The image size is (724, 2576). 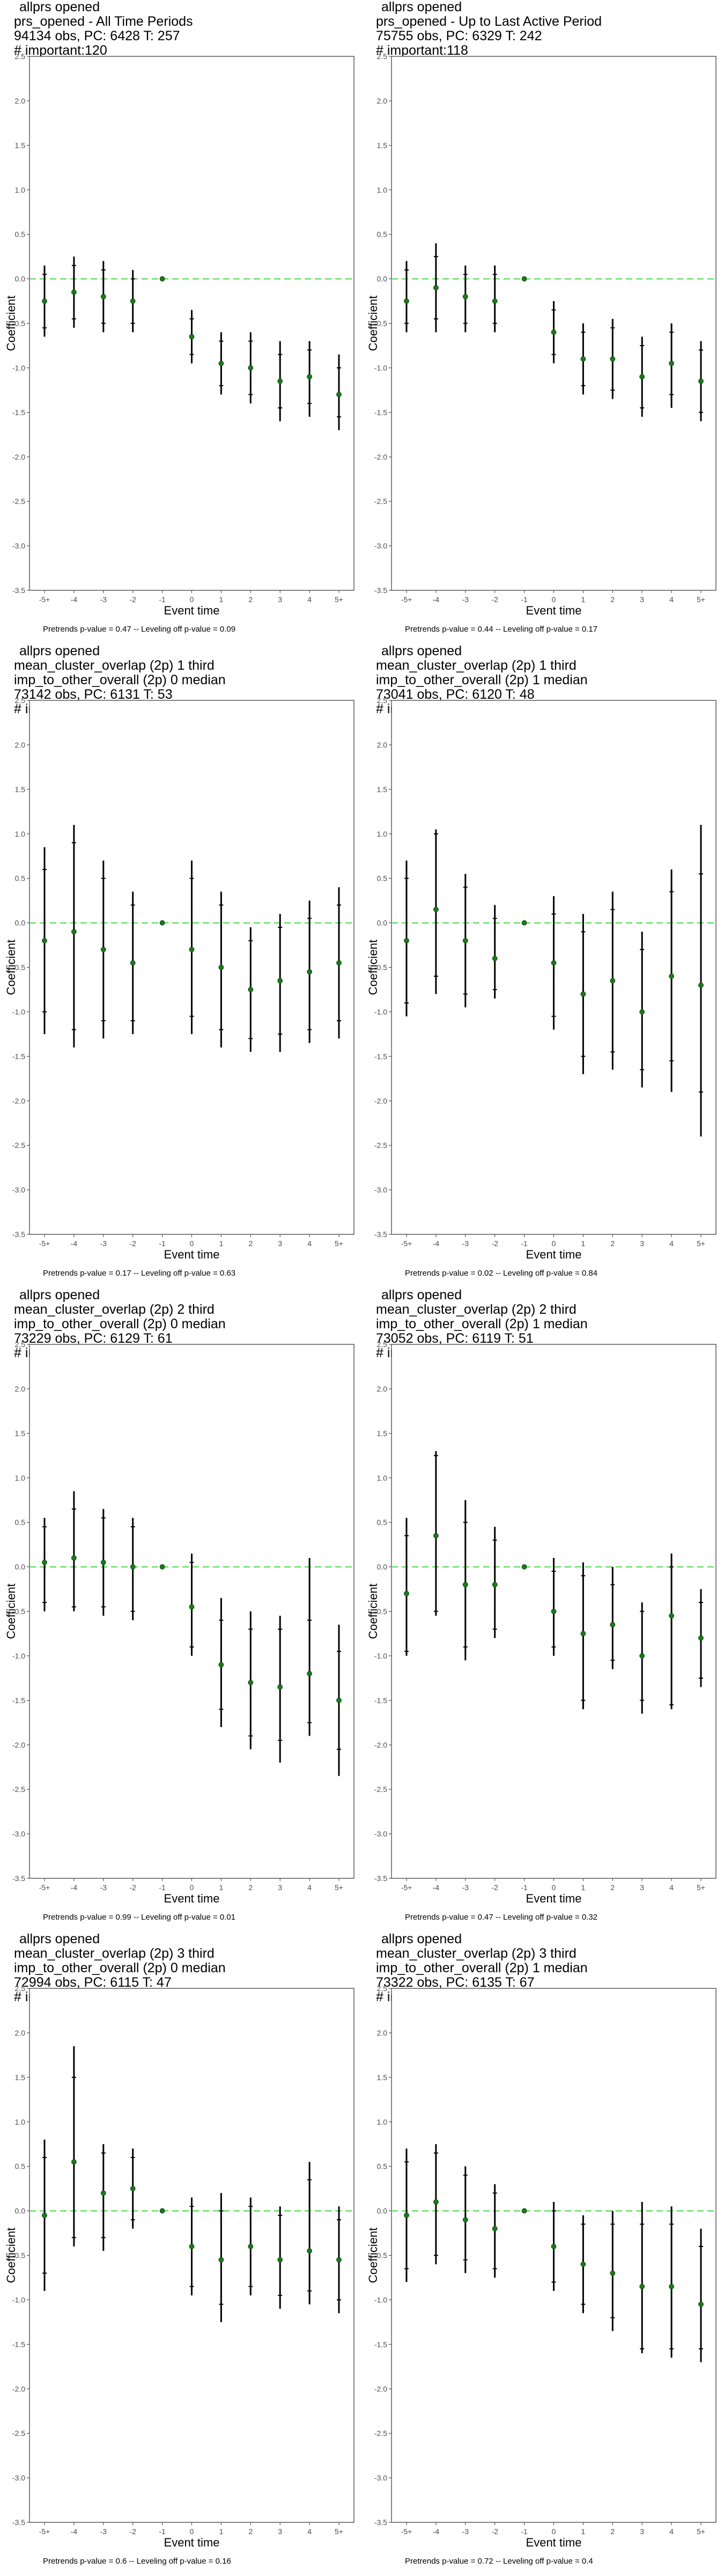 What do you see at coordinates (459, 35) in the screenshot?
I see `title-line: 75755 obs, PC: 6329 T: 242` at bounding box center [459, 35].